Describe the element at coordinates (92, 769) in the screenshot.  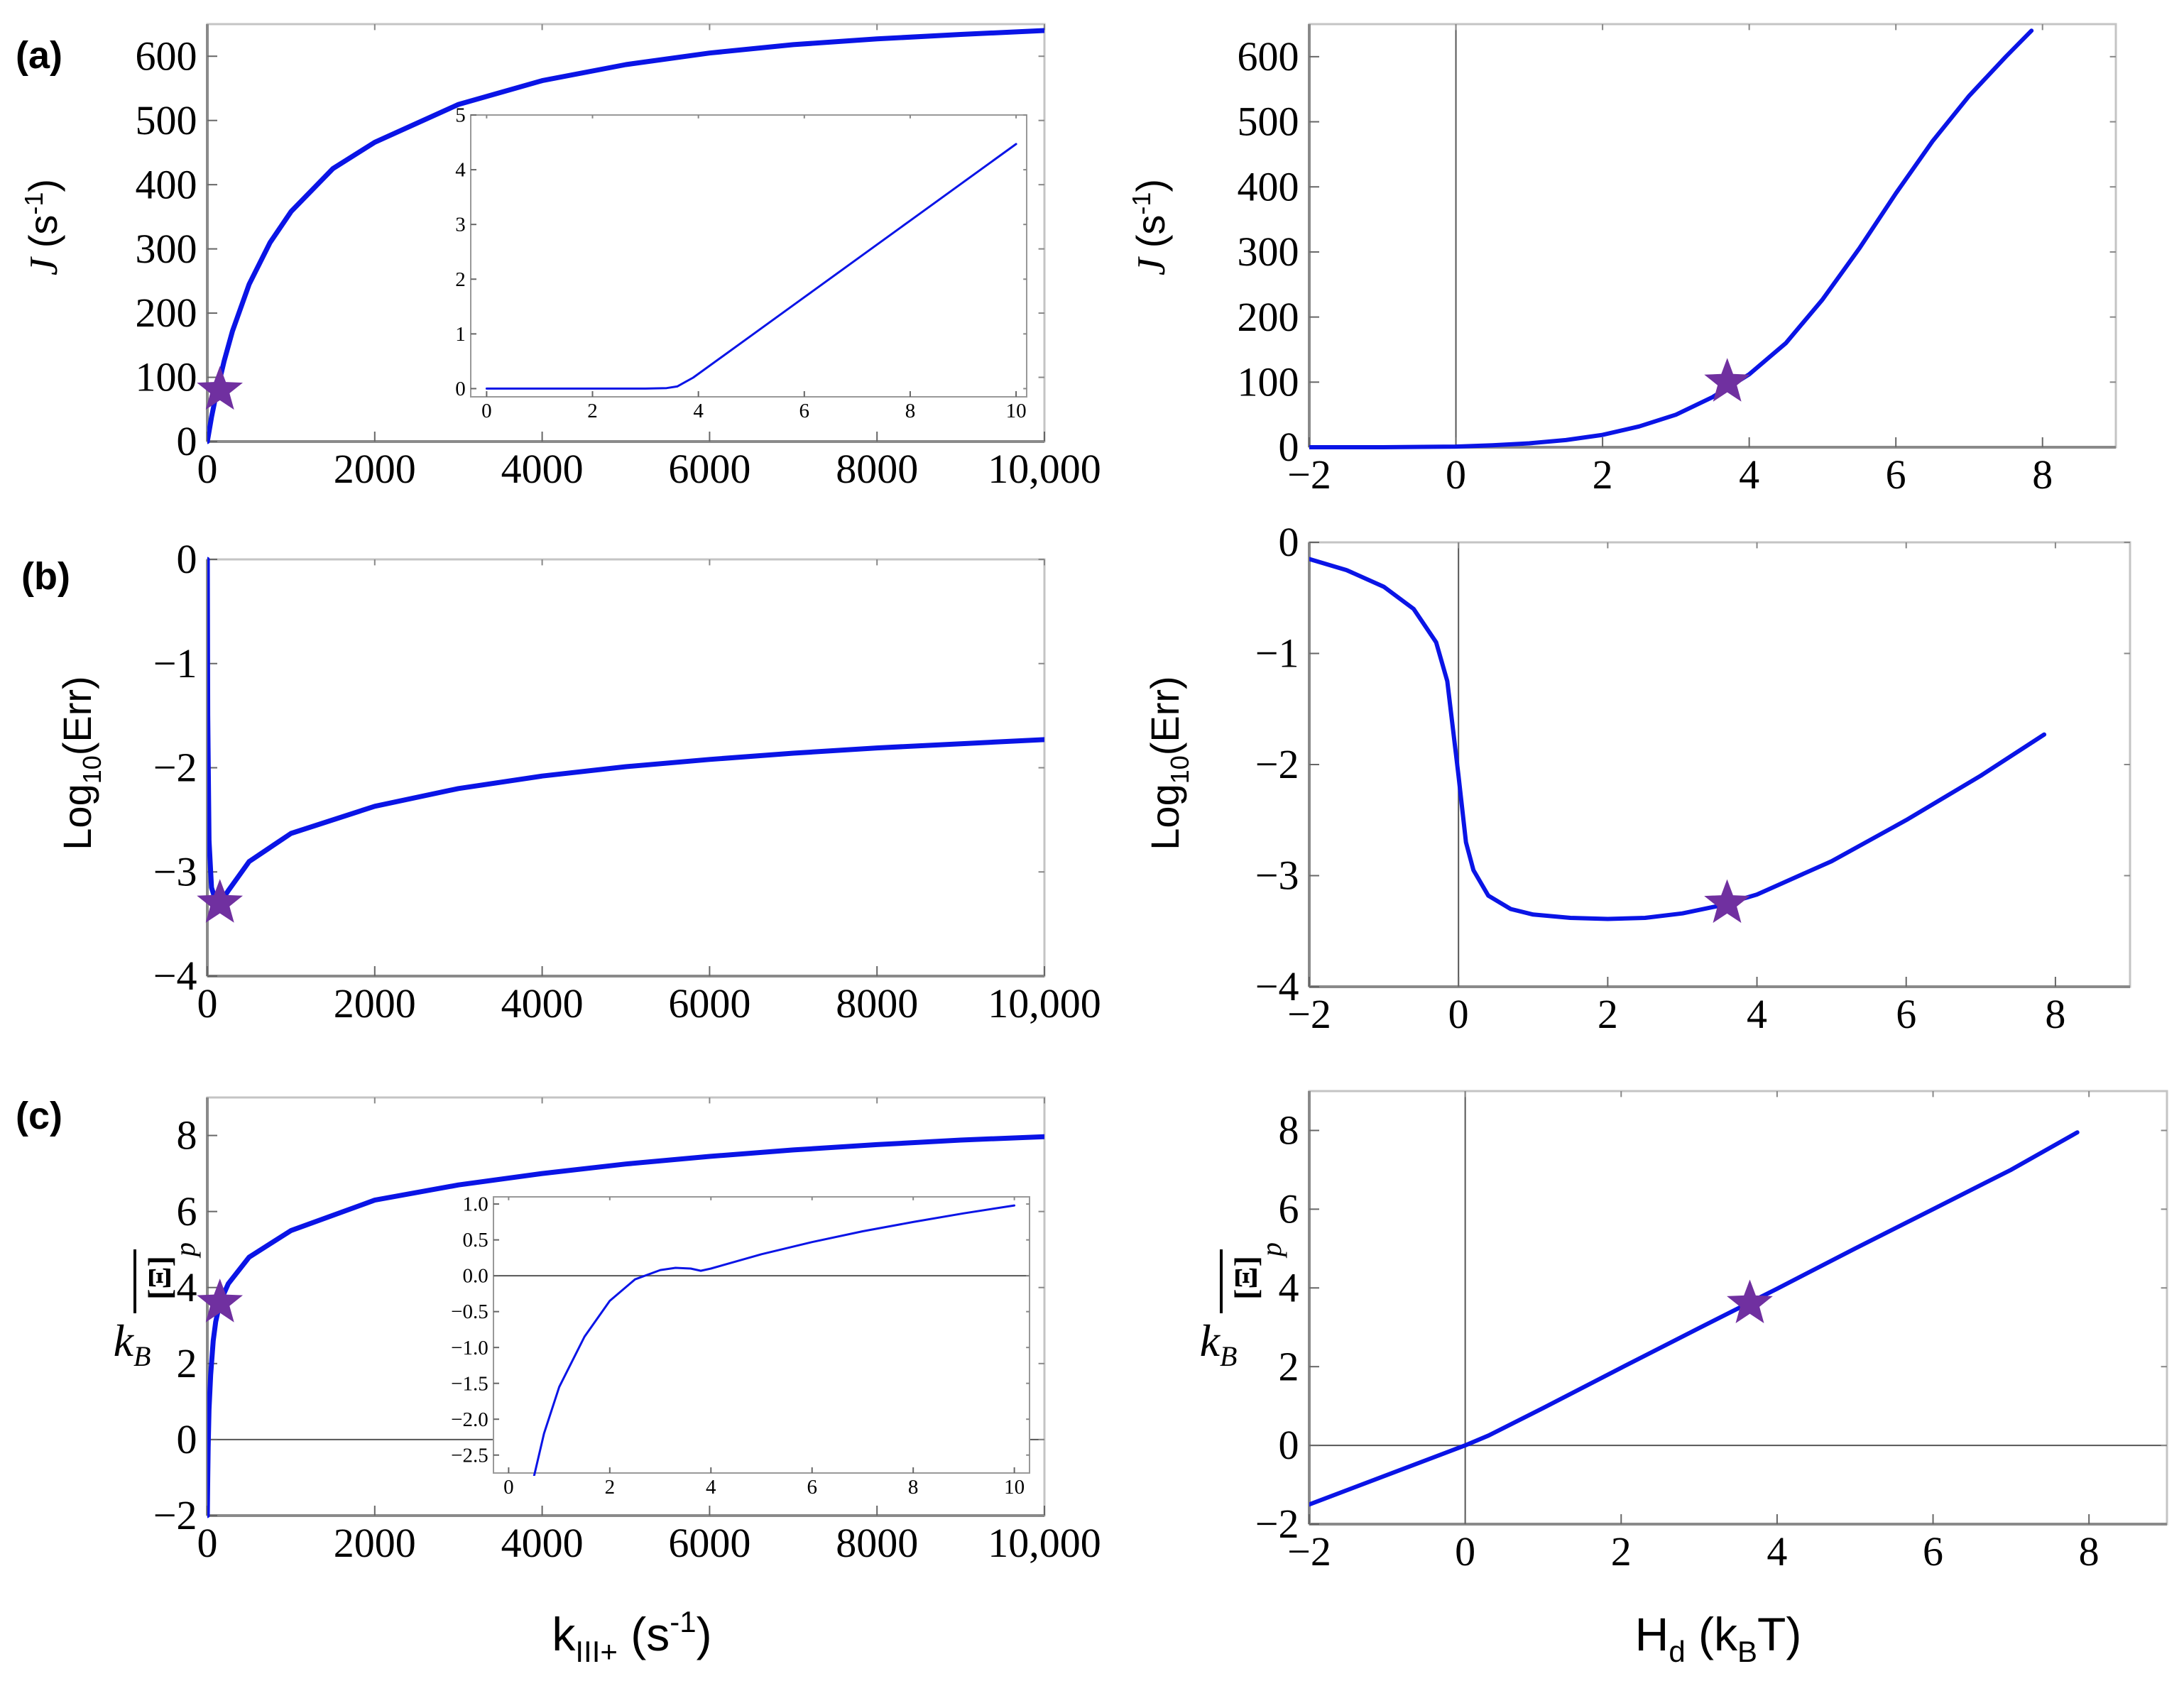
I see `ylabel-b-left-sub: 10` at that location.